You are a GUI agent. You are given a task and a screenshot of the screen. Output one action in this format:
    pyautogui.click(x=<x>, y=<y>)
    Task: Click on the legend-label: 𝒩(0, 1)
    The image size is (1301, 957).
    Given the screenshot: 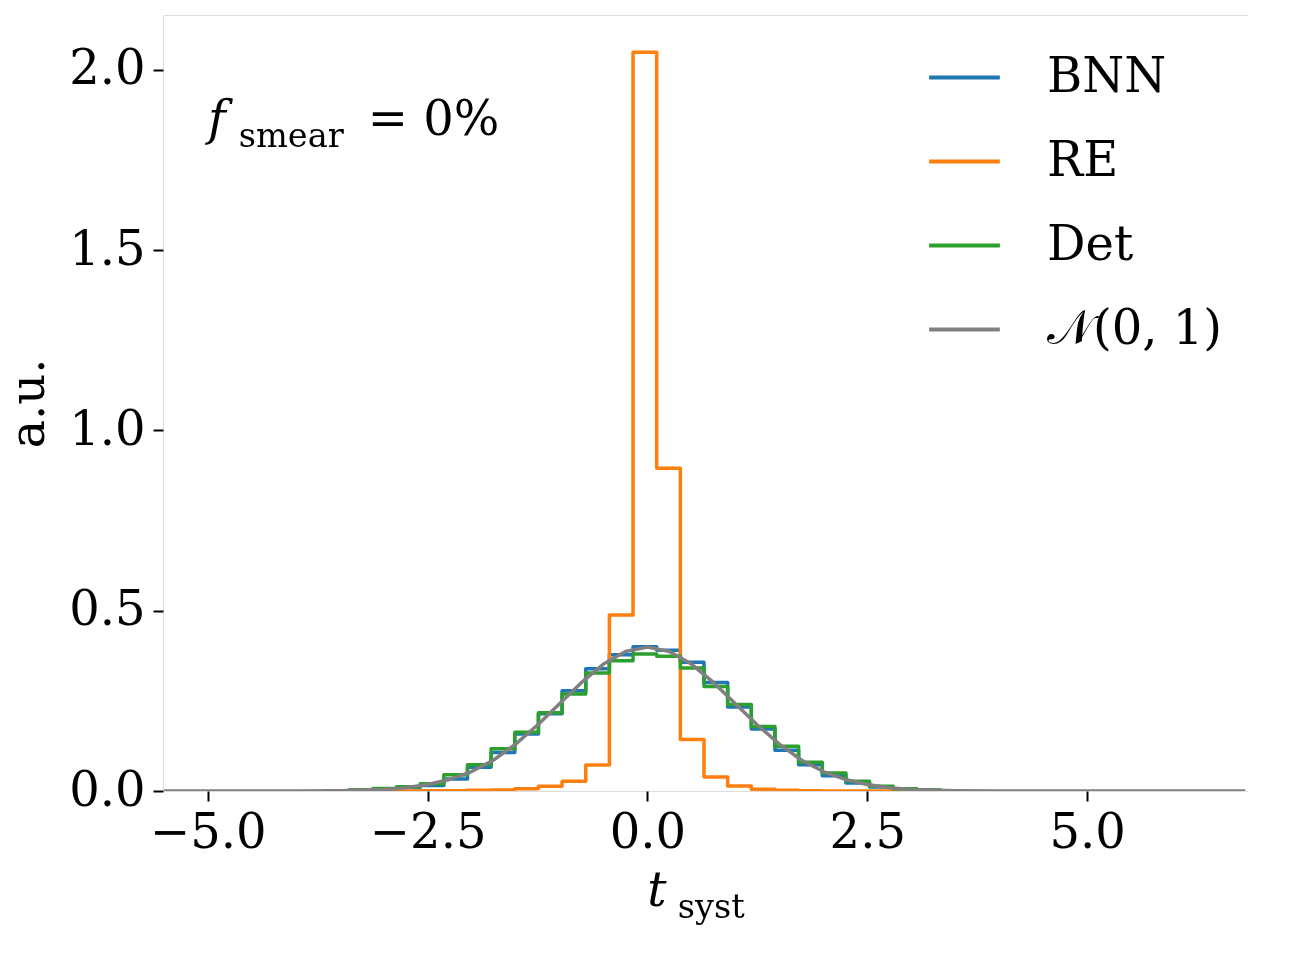 What is the action you would take?
    pyautogui.click(x=1135, y=326)
    